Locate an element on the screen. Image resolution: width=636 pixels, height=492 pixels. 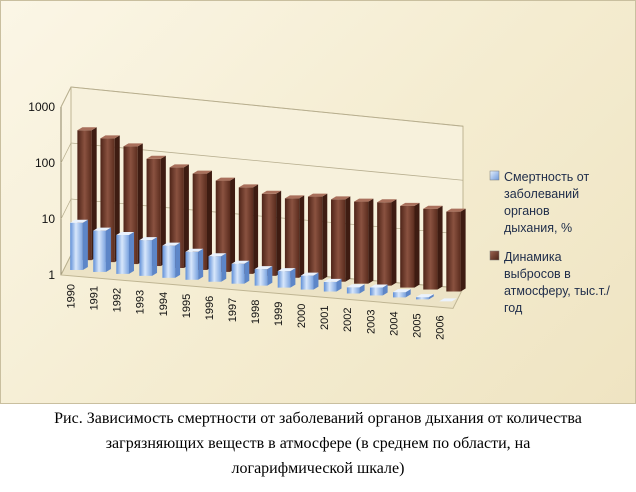
x-tick-label: 1990 is located at coordinates (72, 296).